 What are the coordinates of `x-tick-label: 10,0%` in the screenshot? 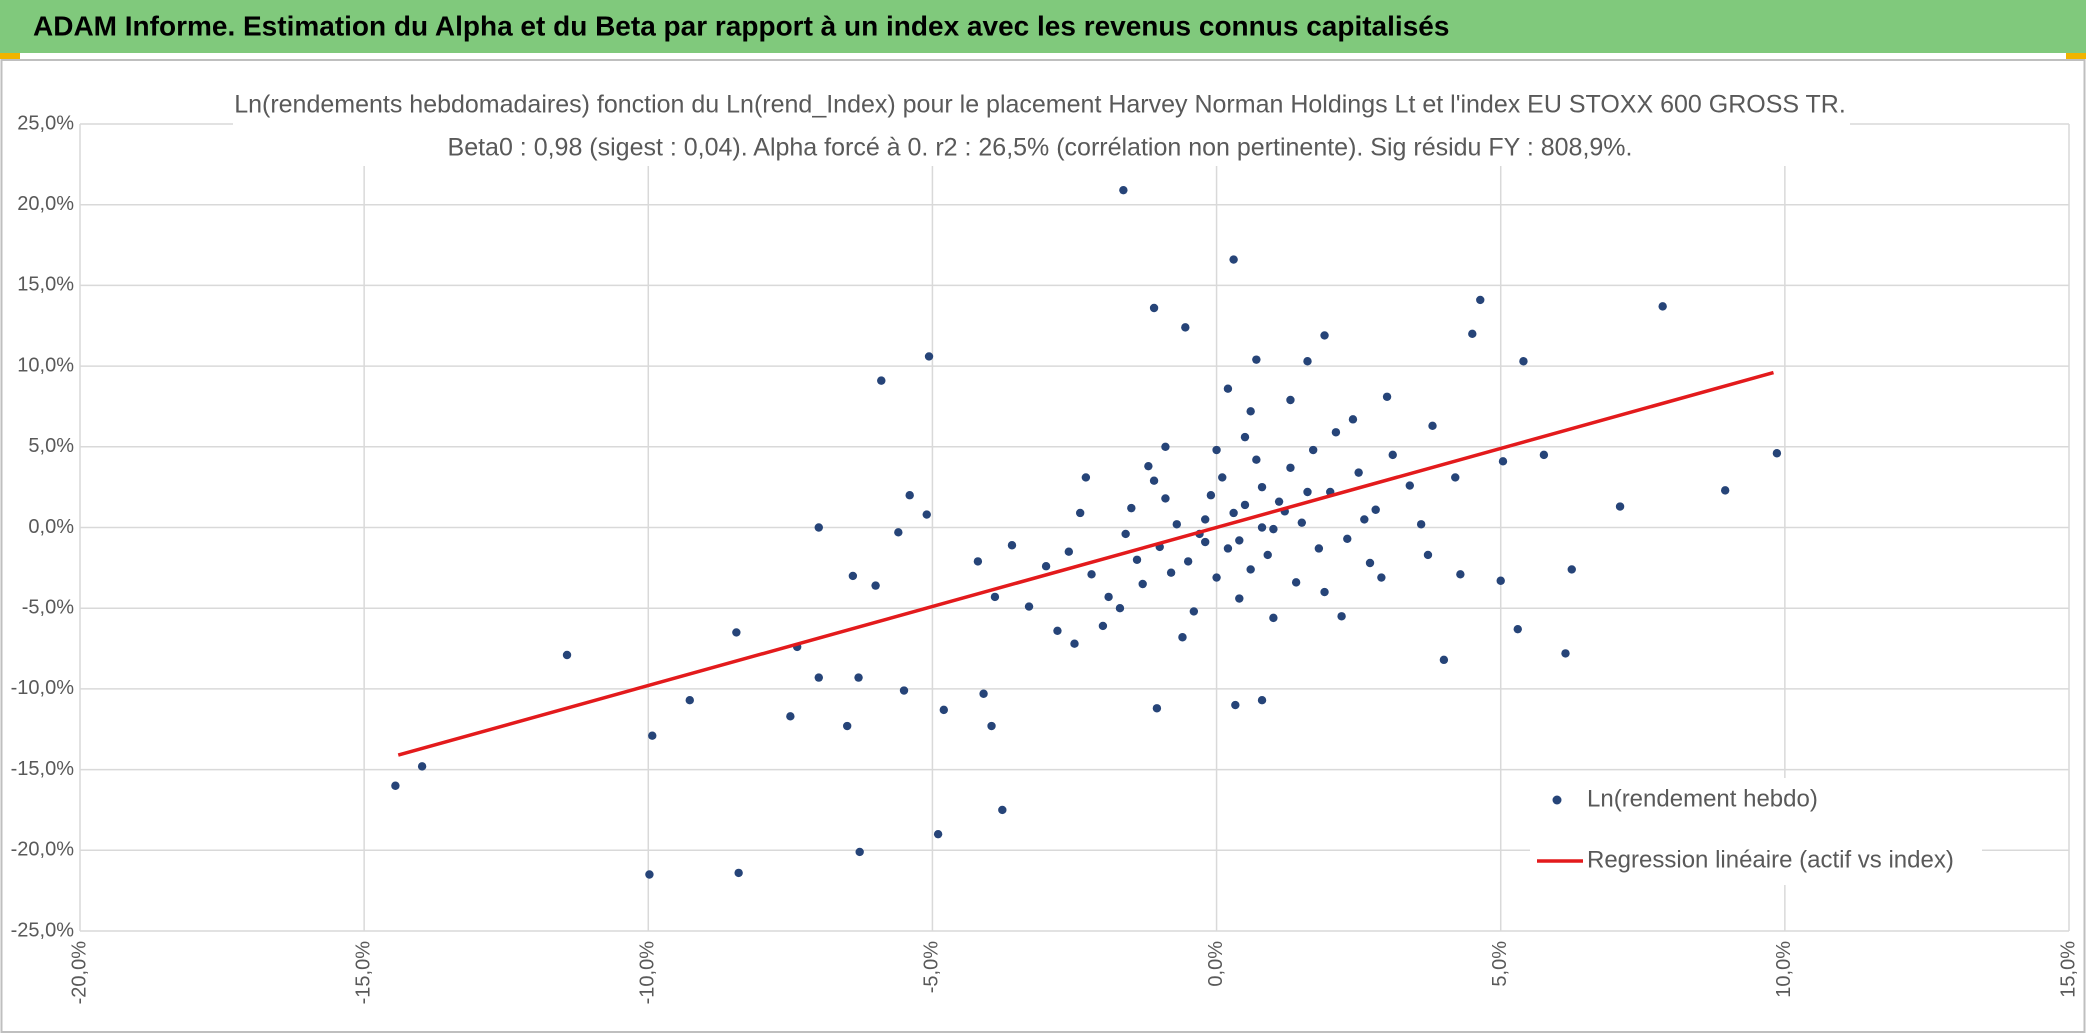 It's located at (1784, 969).